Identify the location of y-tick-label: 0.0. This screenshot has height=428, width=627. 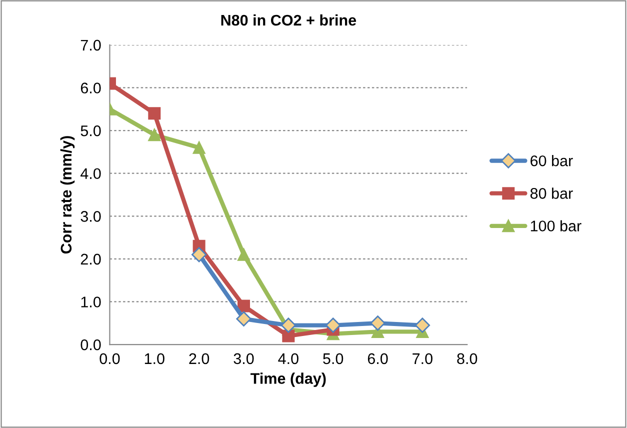
(90, 344).